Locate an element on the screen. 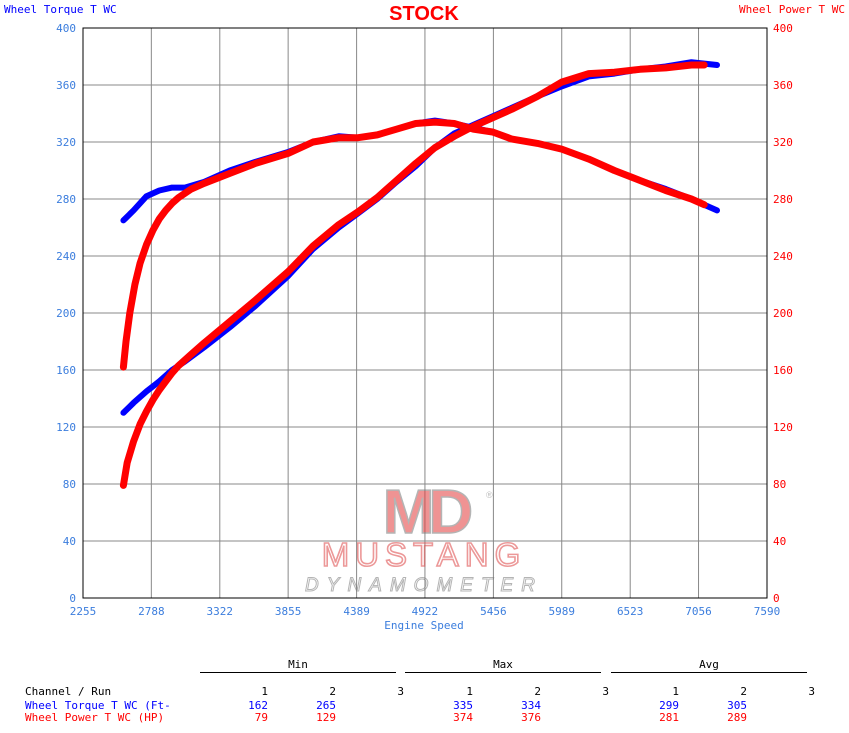 This screenshot has height=733, width=849. right-axis-title: Wheel Power T WC is located at coordinates (792, 9).